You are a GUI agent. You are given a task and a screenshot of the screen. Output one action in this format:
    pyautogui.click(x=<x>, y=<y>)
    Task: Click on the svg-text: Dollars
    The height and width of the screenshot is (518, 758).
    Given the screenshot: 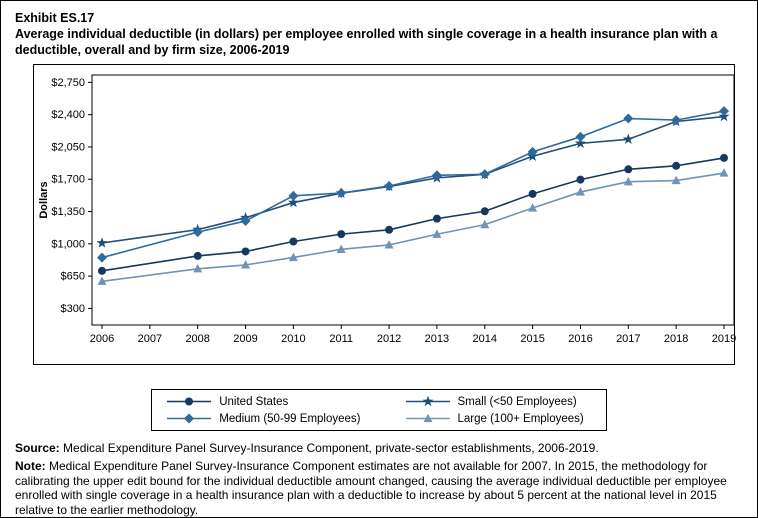 What is the action you would take?
    pyautogui.click(x=44, y=200)
    